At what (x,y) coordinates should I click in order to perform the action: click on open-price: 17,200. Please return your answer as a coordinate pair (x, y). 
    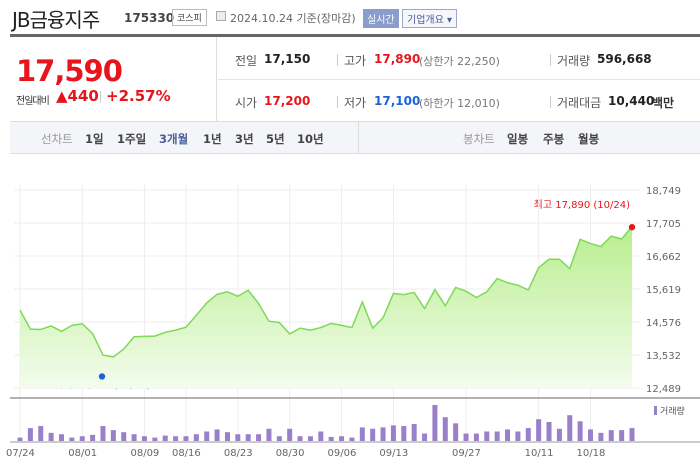
    Looking at the image, I should click on (287, 101).